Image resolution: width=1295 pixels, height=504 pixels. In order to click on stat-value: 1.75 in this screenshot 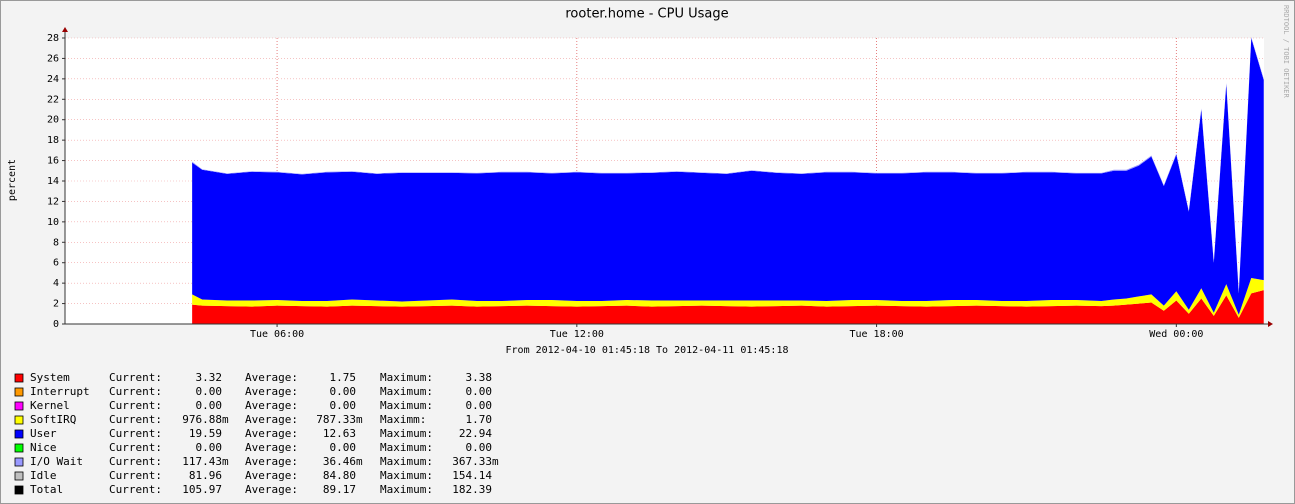, I will do `click(343, 377)`.